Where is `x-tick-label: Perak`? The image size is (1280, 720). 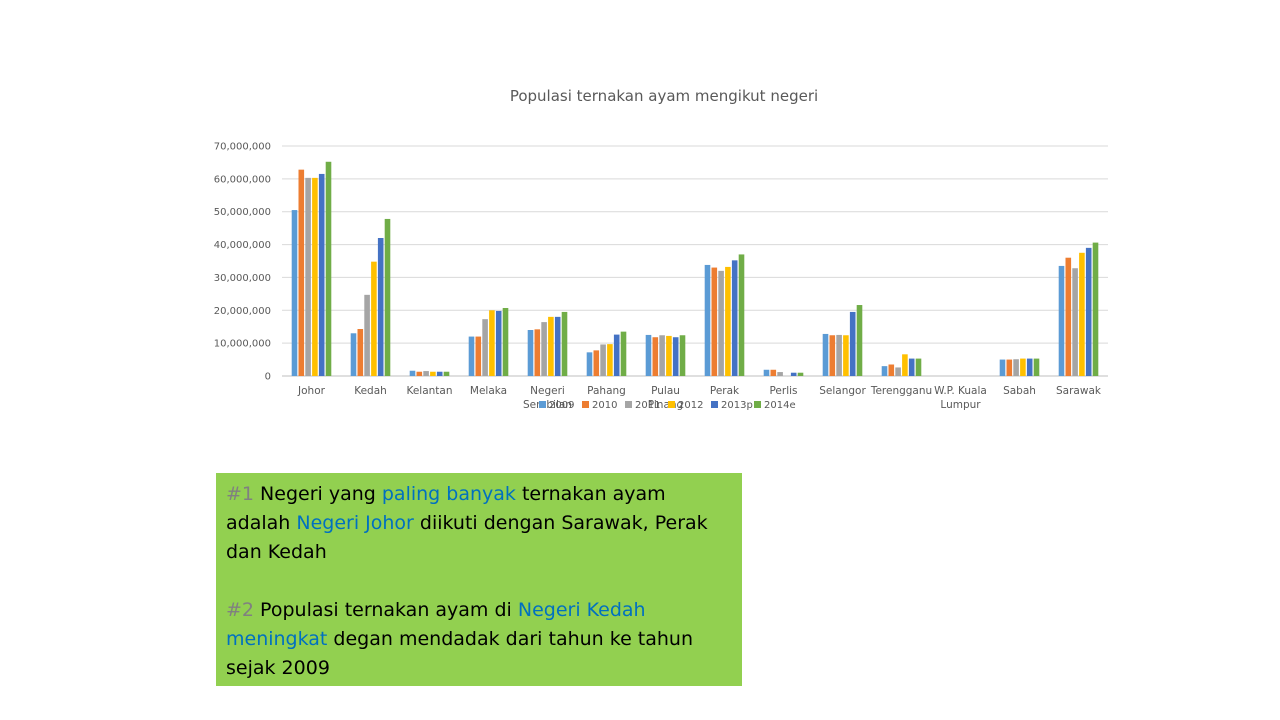
x-tick-label: Perak is located at coordinates (725, 391).